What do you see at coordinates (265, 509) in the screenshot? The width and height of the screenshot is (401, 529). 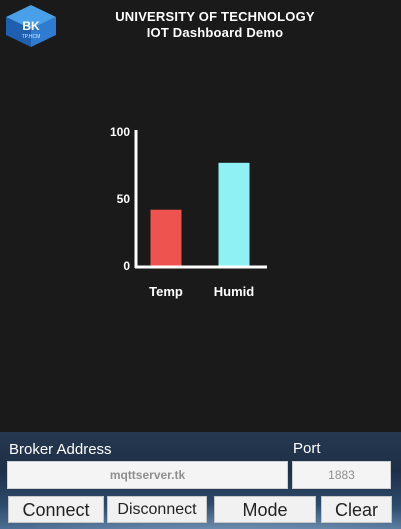 I see `mode-button: Mode` at bounding box center [265, 509].